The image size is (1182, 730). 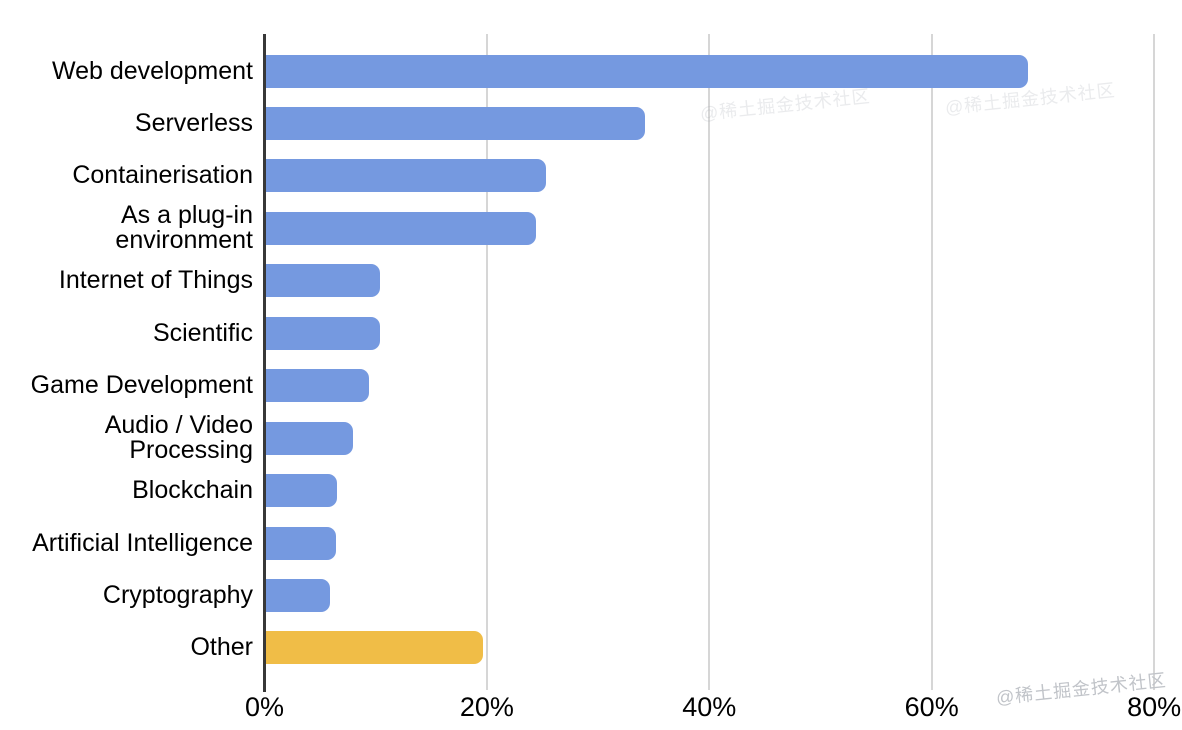 What do you see at coordinates (931, 707) in the screenshot?
I see `x-tick-label: 60%` at bounding box center [931, 707].